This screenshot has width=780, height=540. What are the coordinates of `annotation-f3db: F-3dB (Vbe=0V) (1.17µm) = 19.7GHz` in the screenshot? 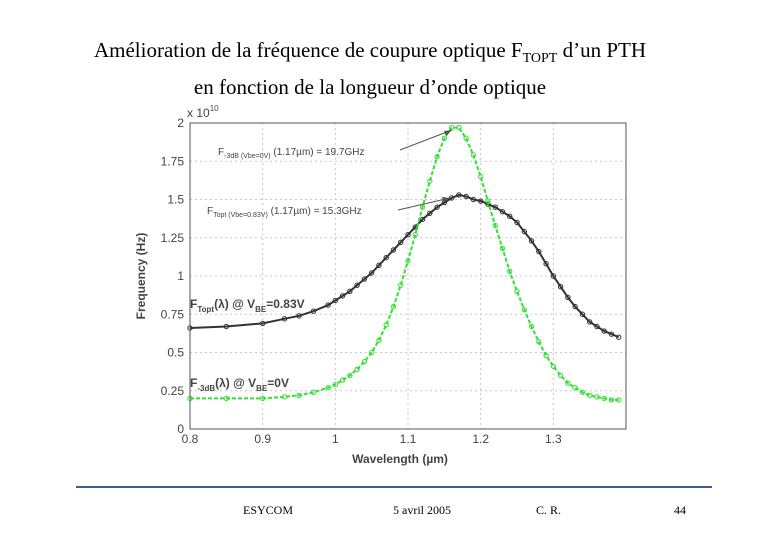 It's located at (335, 144).